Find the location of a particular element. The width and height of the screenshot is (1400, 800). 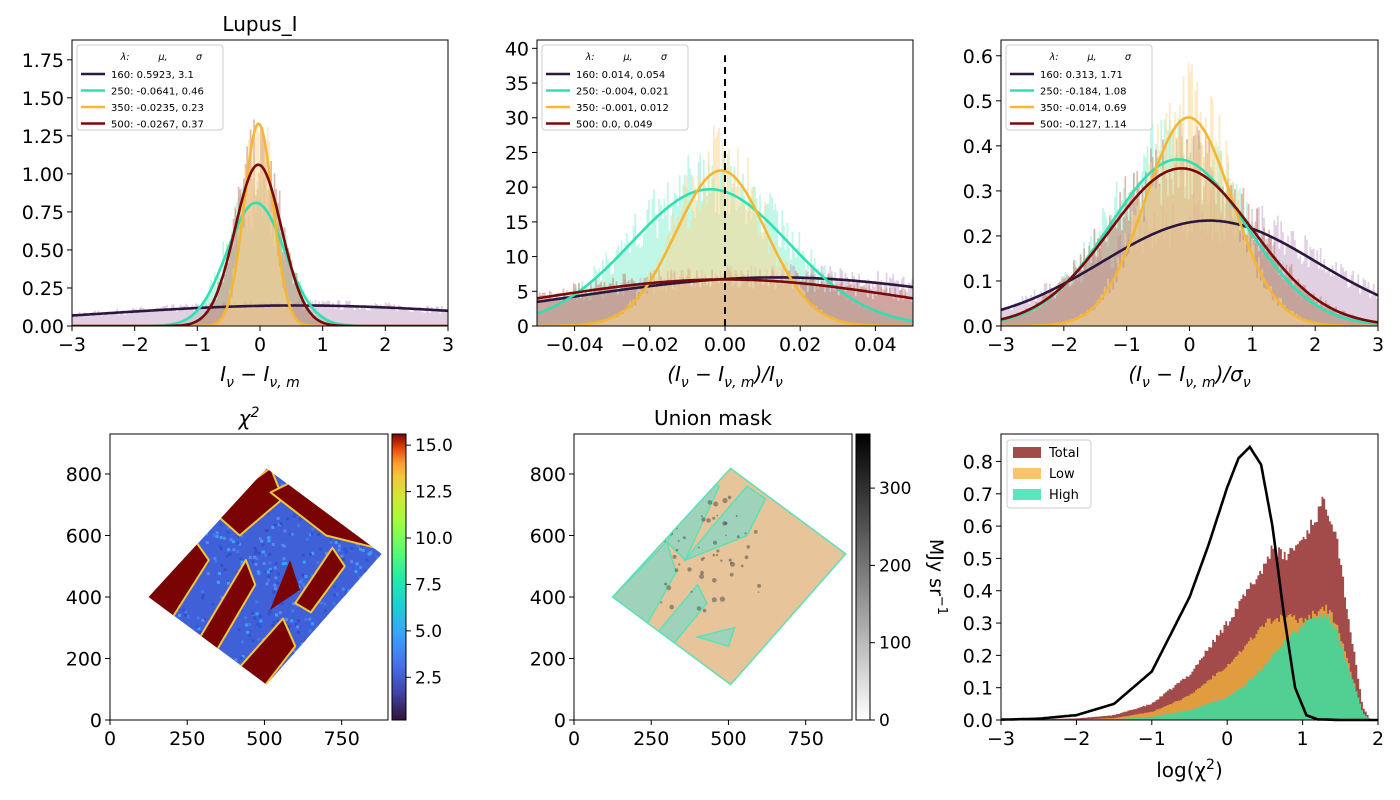

legend-label: 500: 0.0, 0.049 is located at coordinates (614, 125).